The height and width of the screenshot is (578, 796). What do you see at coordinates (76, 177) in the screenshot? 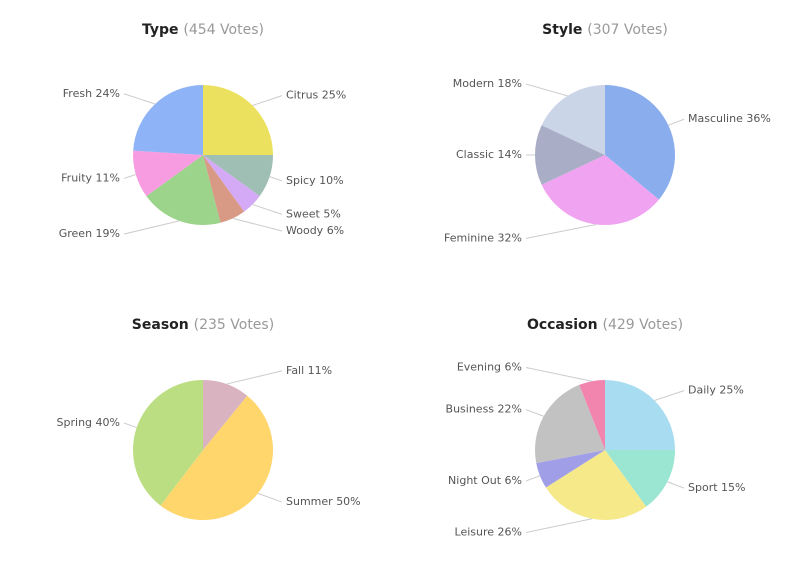
I see `category: Fruity` at bounding box center [76, 177].